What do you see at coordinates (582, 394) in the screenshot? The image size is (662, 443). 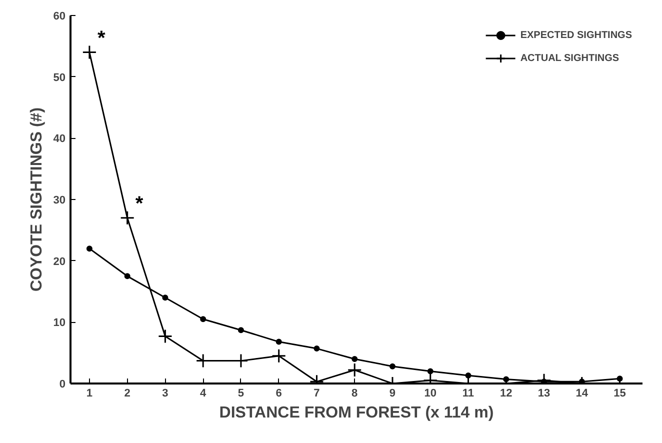 I see `x-tick-label: 14` at bounding box center [582, 394].